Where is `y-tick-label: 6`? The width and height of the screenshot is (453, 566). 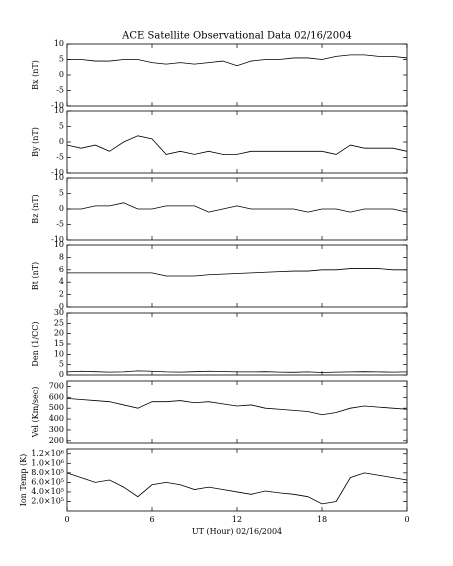
y-tick-label: 6 is located at coordinates (61, 269).